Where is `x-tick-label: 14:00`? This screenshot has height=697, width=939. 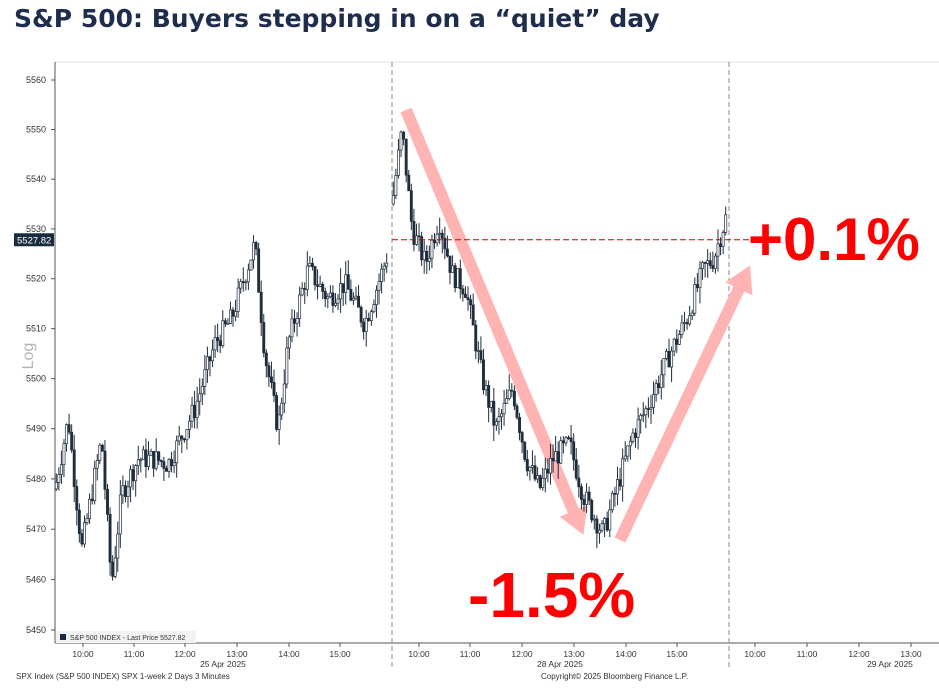
x-tick-label: 14:00 is located at coordinates (289, 654).